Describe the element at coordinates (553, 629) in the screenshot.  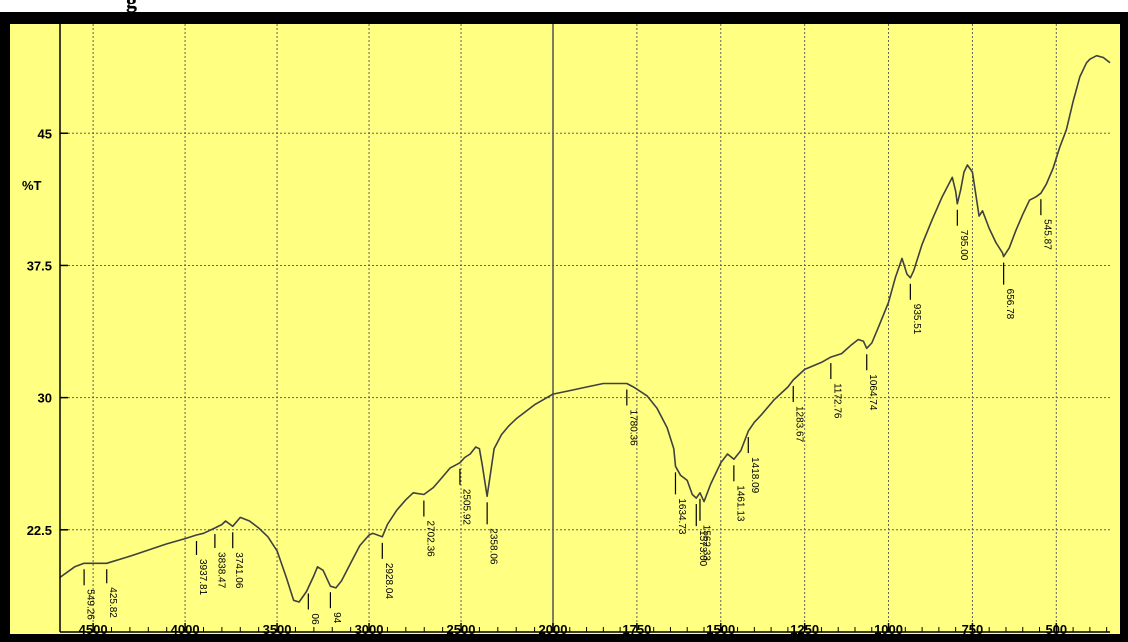
I see `x-tick-label: 2000` at that location.